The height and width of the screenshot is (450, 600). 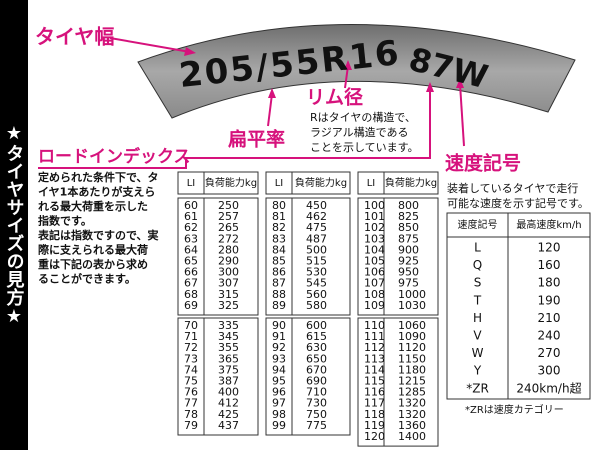 What do you see at coordinates (98, 177) in the screenshot?
I see `load-index-note: 定められた条件下で、タ` at bounding box center [98, 177].